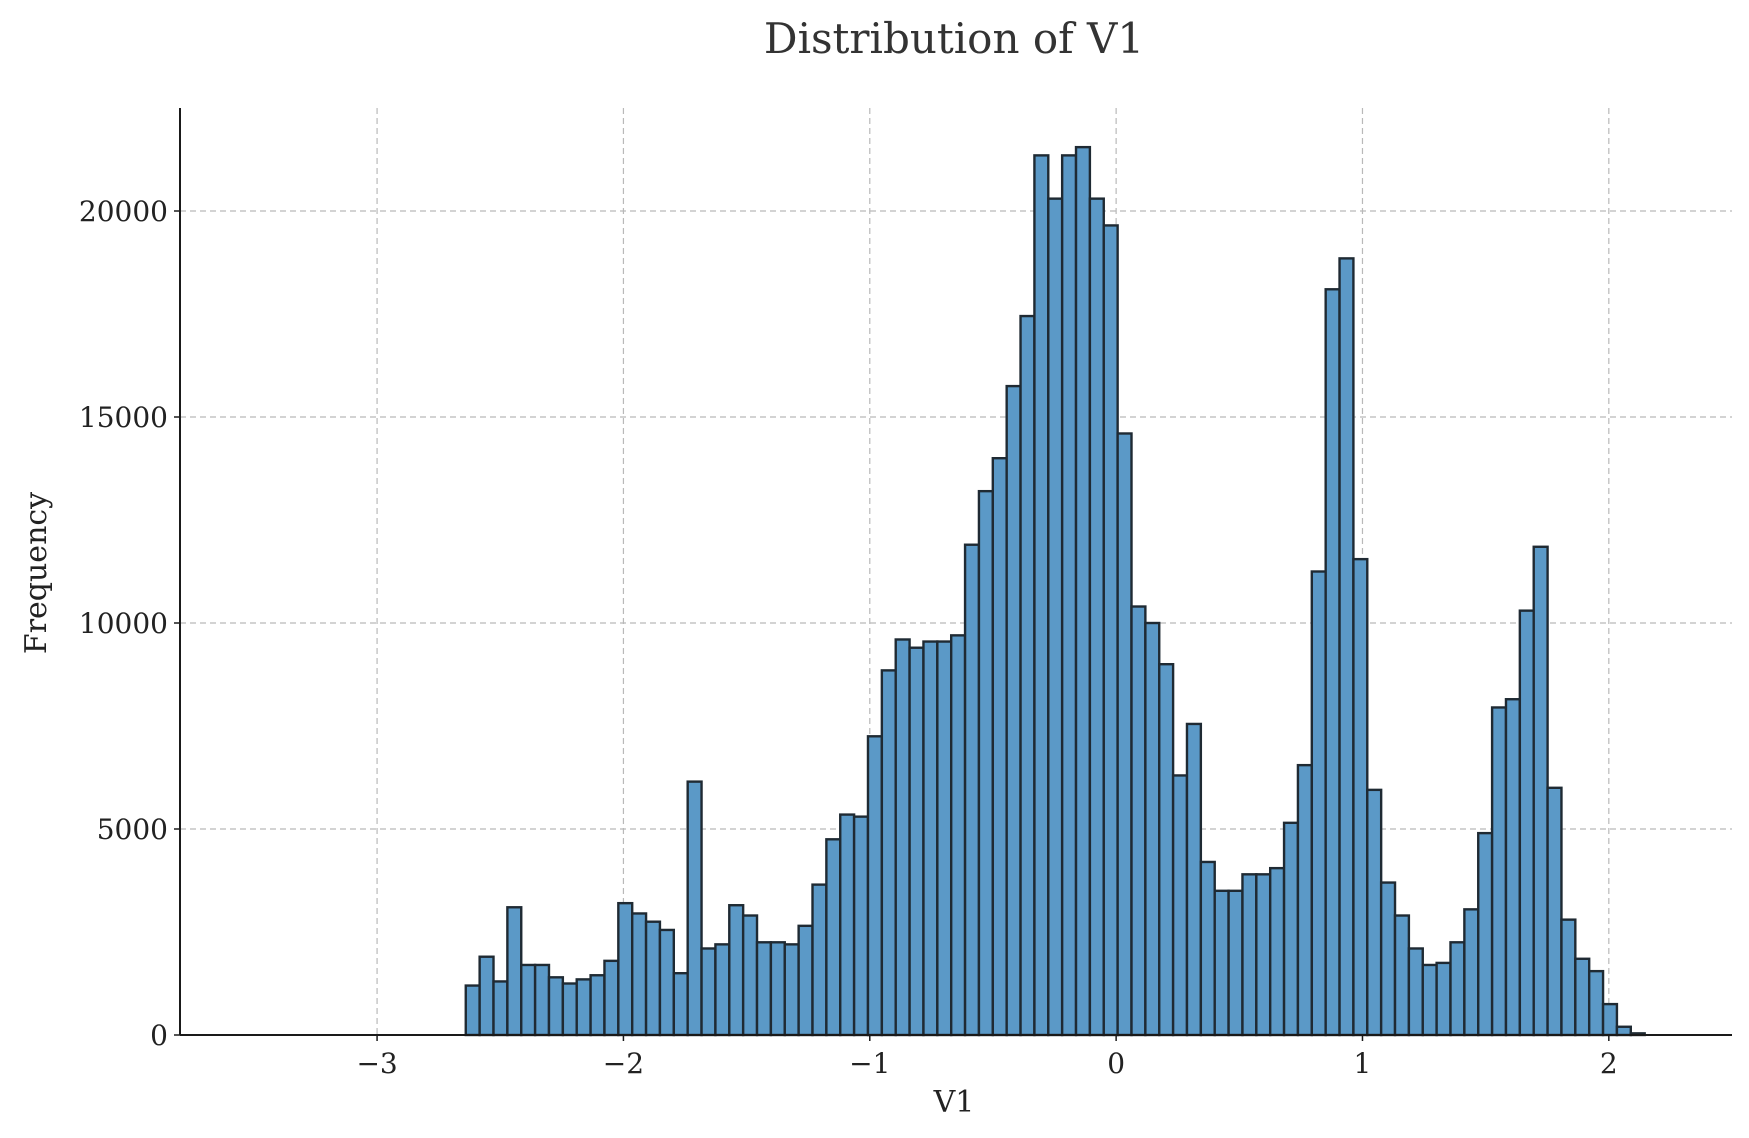 The width and height of the screenshot is (1749, 1138). Describe the element at coordinates (36, 573) in the screenshot. I see `y-axis-label: Frequency` at that location.